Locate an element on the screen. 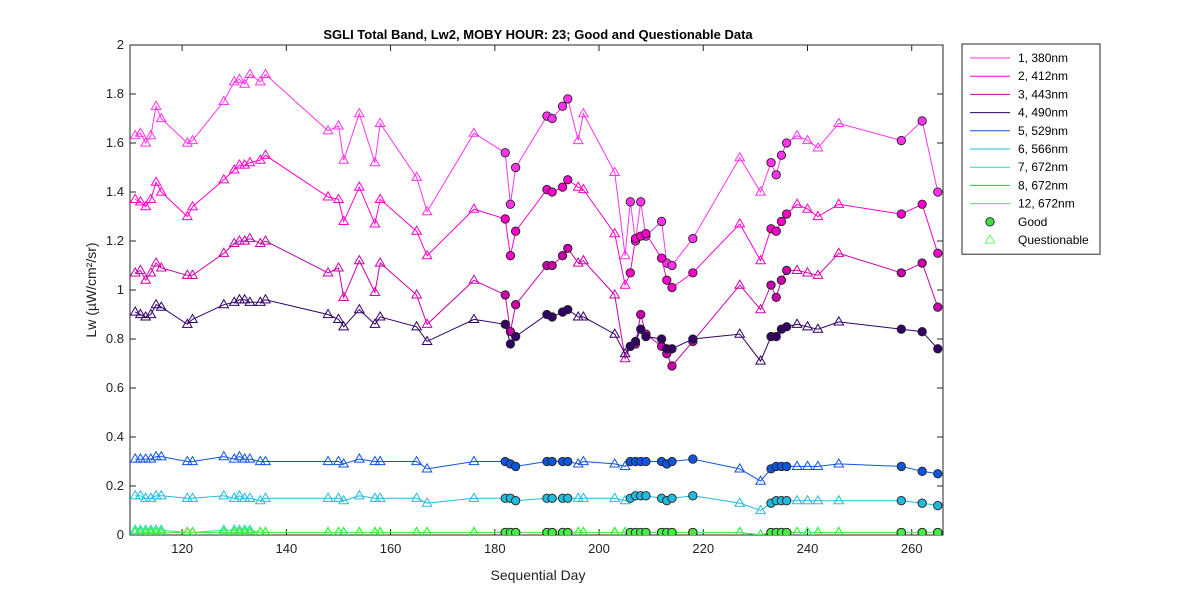  legend-entry: Good is located at coordinates (1032, 222).